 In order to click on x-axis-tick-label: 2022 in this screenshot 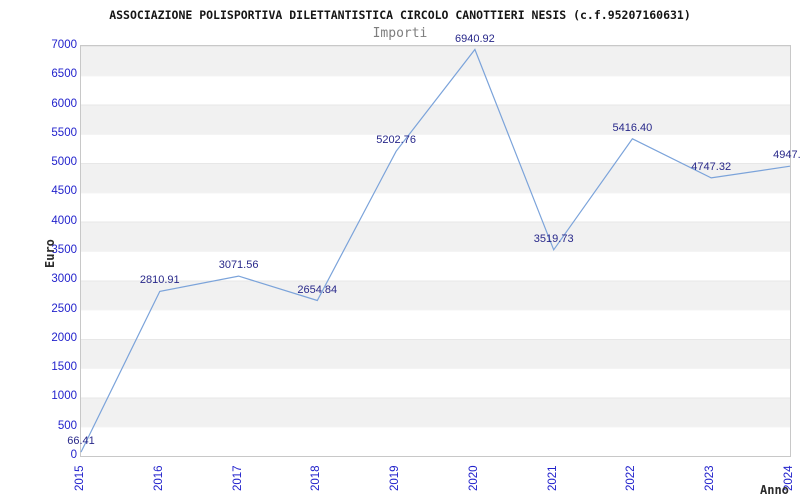, I will do `click(631, 478)`.